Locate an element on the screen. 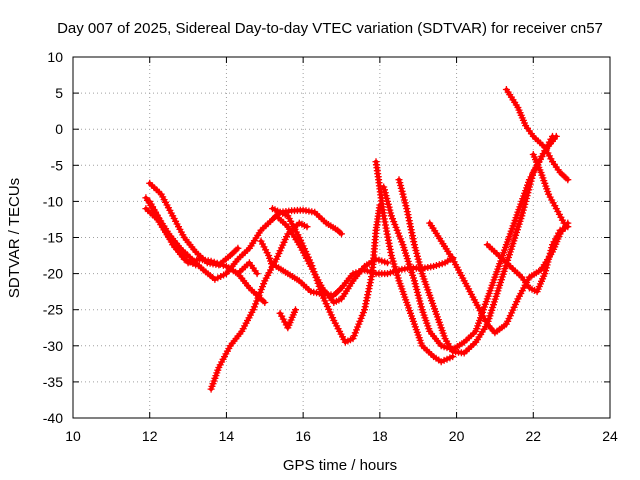 This screenshot has width=640, height=480. y-tick-label: -25 is located at coordinates (53, 310).